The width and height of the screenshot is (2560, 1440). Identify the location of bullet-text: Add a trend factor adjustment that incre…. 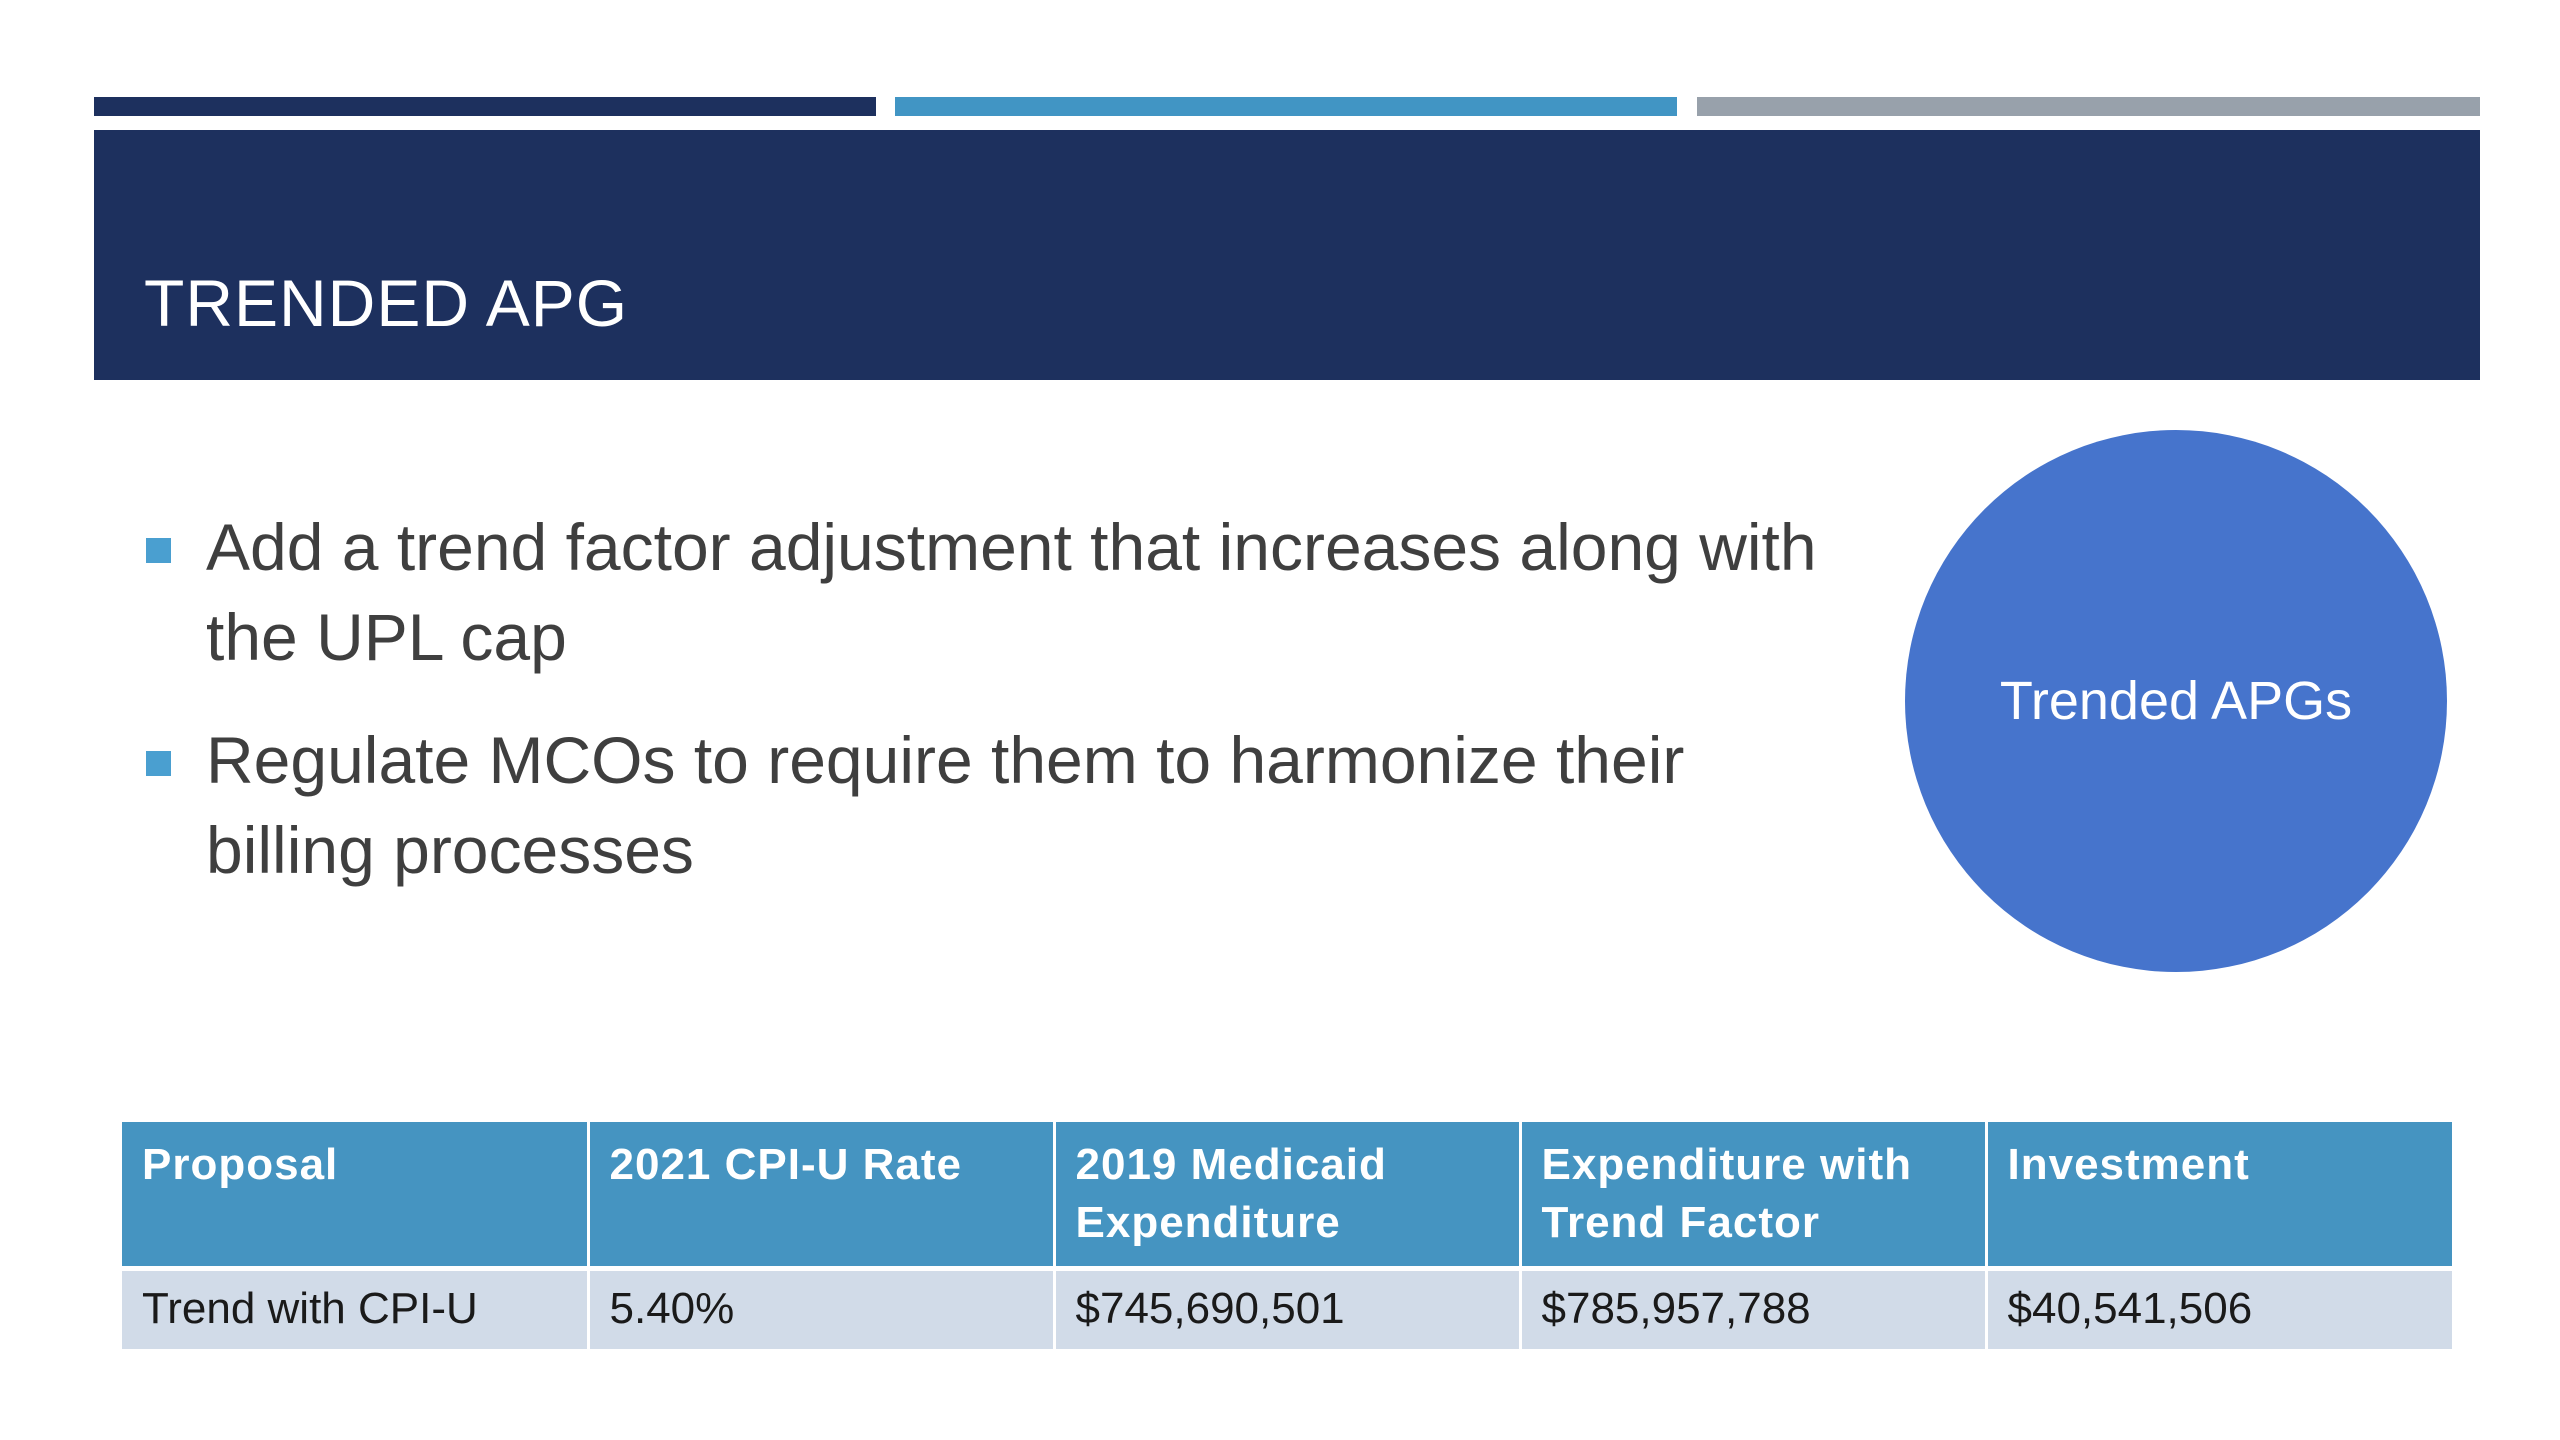
(1011, 592).